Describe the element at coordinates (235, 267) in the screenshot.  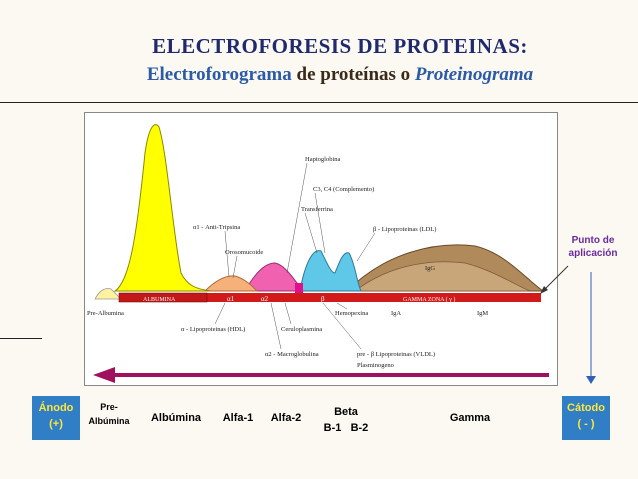
I see `leader-orosomucoide` at that location.